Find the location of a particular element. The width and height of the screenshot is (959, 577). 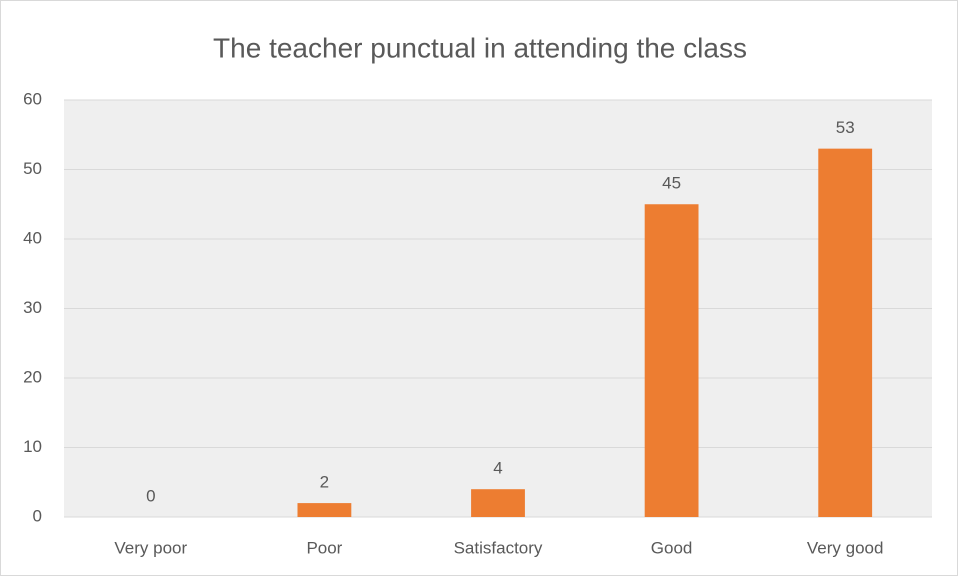

data-label: 4 is located at coordinates (497, 468).